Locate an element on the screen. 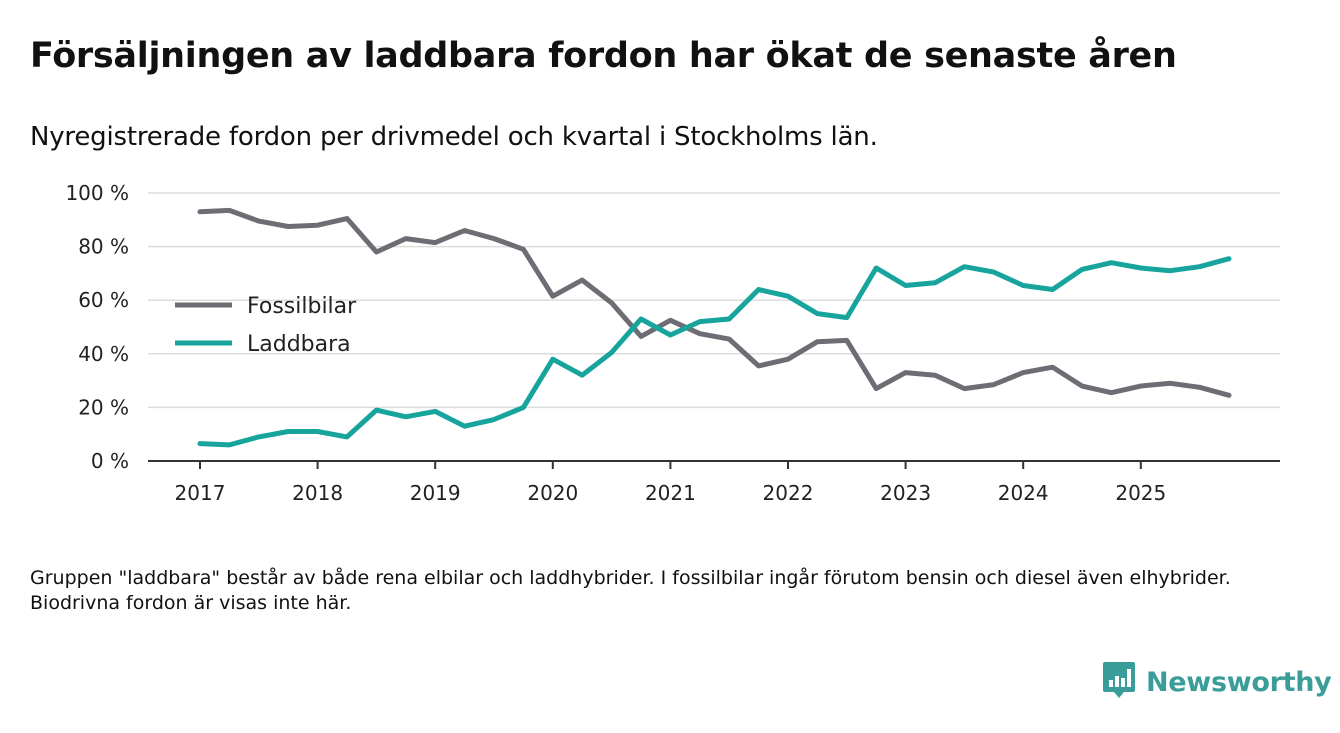 The image size is (1340, 733). legend: Fossilbilar Laddbara is located at coordinates (266, 325).